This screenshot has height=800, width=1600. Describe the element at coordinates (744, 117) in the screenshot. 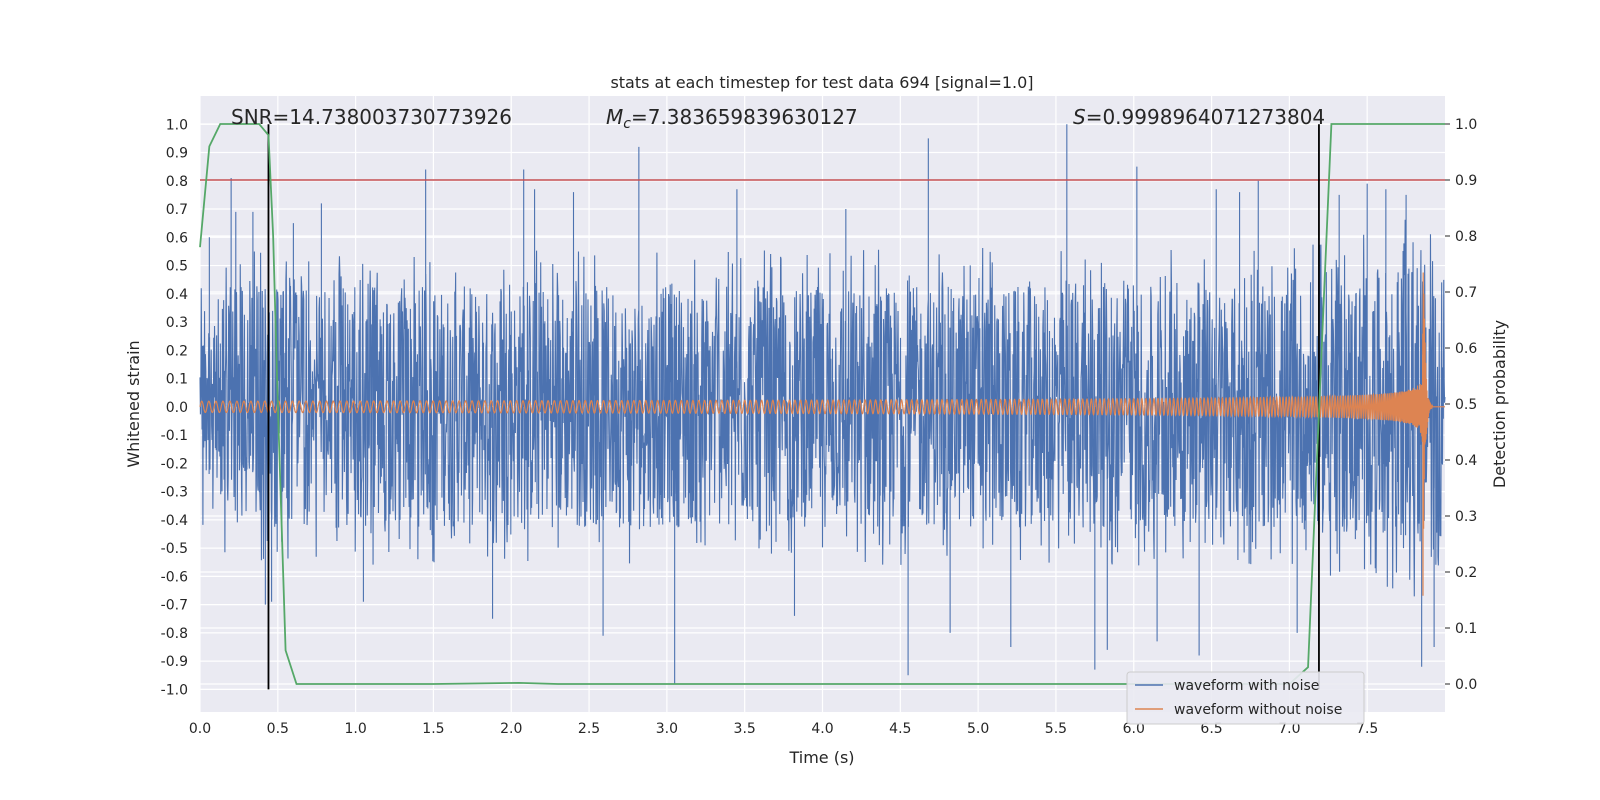

I see `chirp-mass-value: =7.383659839630127` at that location.